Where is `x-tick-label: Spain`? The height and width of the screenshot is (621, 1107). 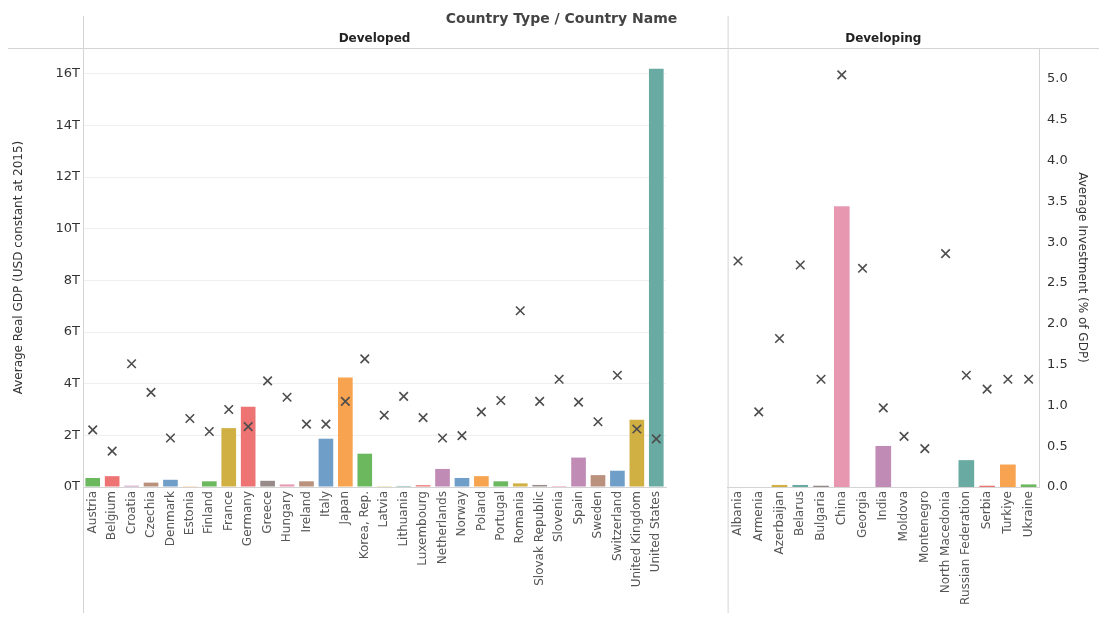 x-tick-label: Spain is located at coordinates (577, 508).